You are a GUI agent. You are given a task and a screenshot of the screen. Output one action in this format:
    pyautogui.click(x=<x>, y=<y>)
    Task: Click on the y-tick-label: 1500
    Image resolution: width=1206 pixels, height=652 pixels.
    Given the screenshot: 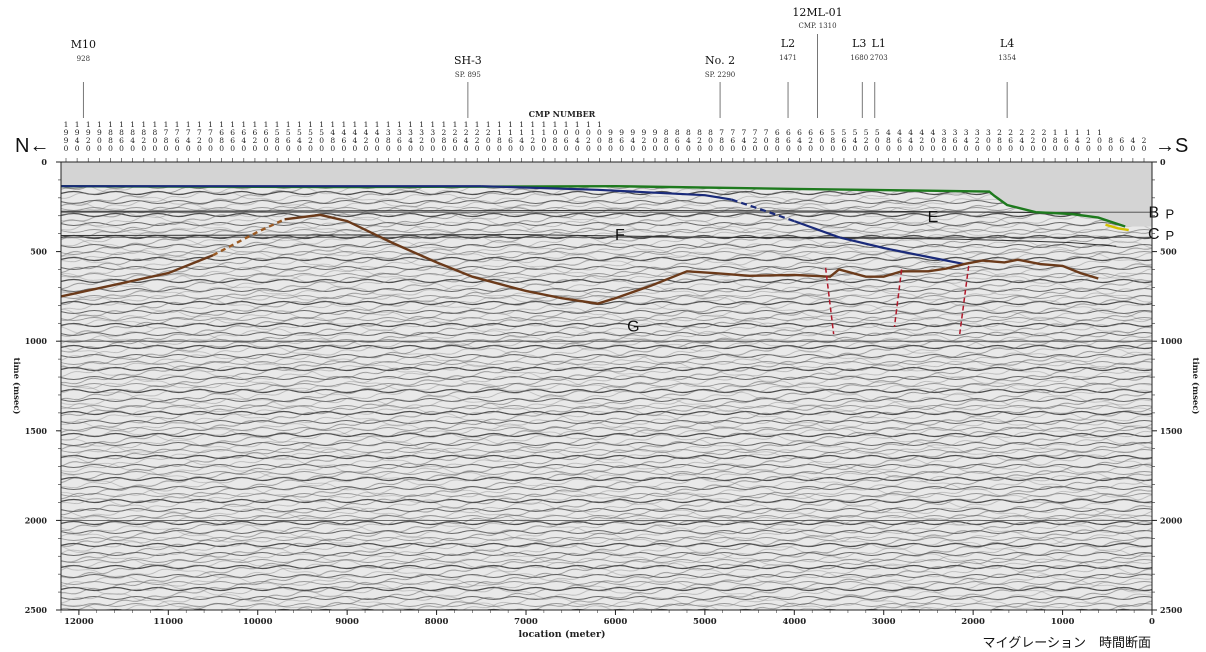 What is the action you would take?
    pyautogui.click(x=36, y=431)
    